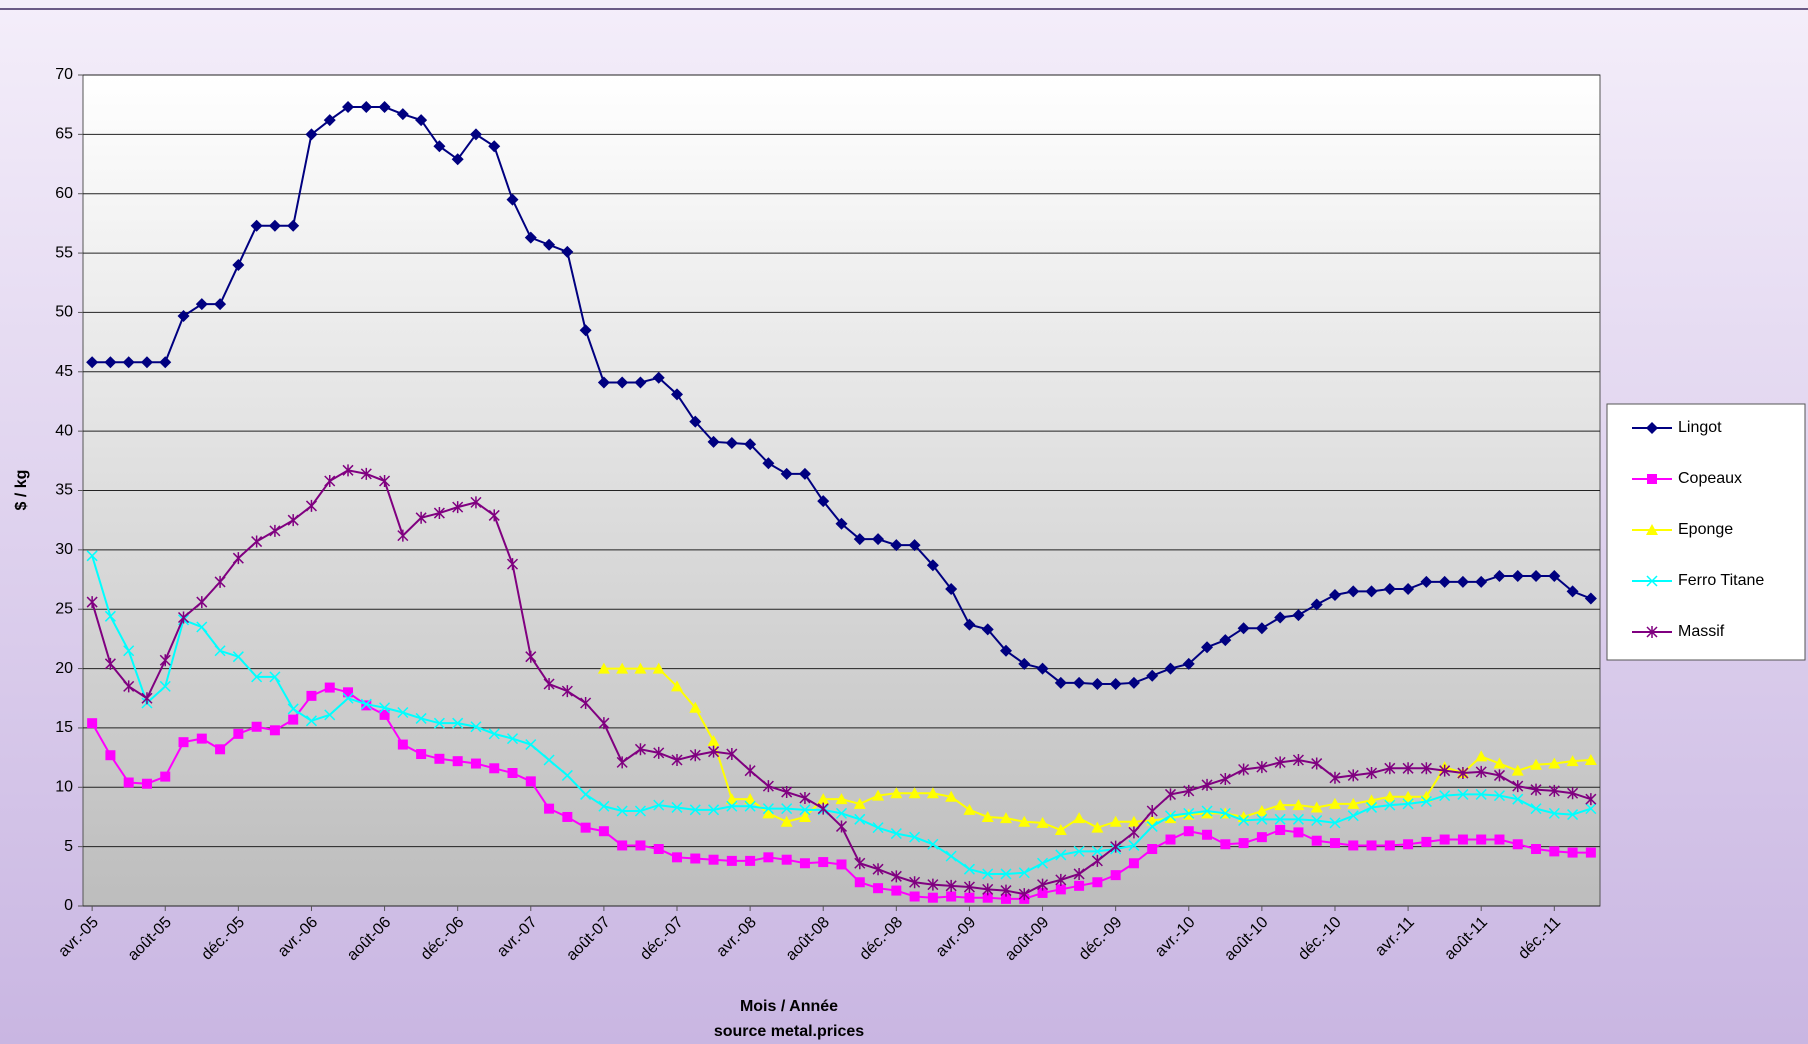  What do you see at coordinates (68, 846) in the screenshot?
I see `y-tick-label: 5` at bounding box center [68, 846].